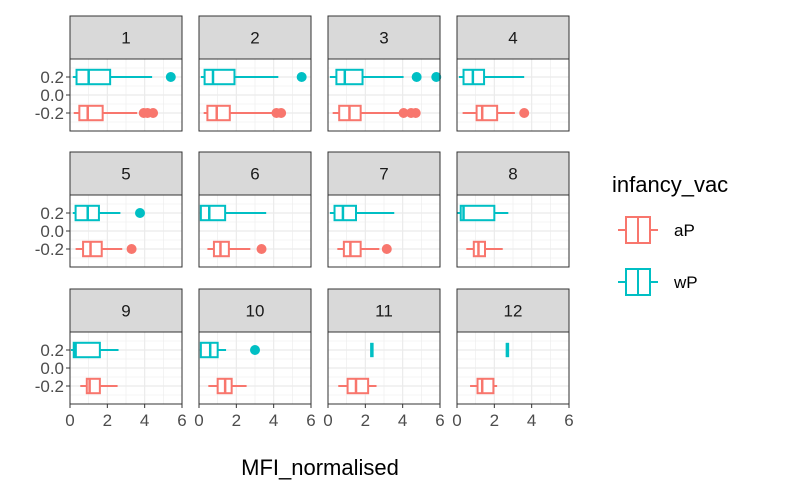 Image resolution: width=800 pixels, height=494 pixels. I want to click on strip-label: 5, so click(125, 174).